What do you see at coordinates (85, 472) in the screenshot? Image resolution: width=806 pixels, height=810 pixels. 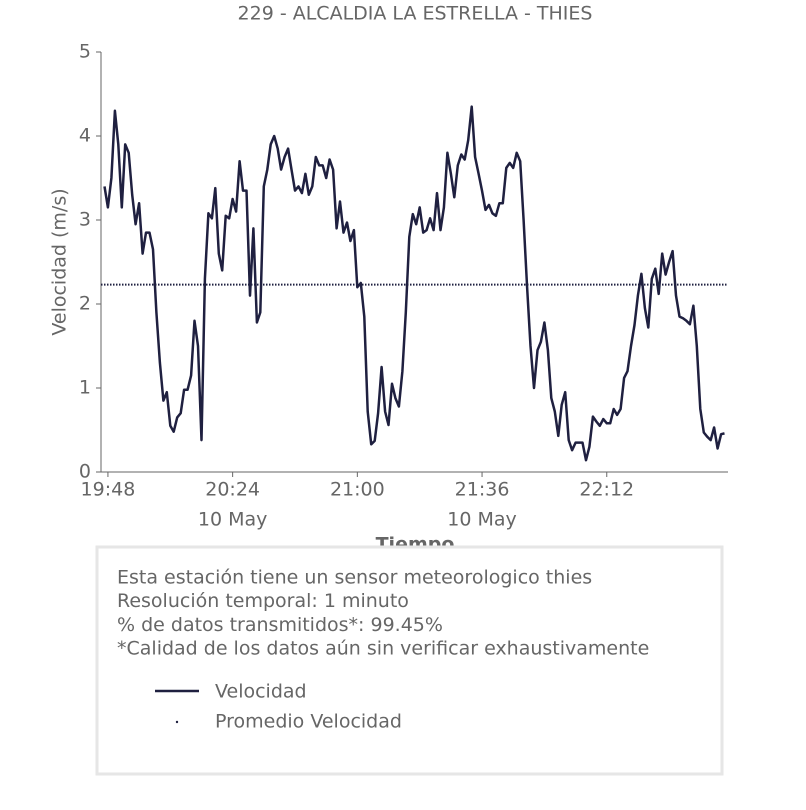 I see `y-tick-label: 0` at bounding box center [85, 472].